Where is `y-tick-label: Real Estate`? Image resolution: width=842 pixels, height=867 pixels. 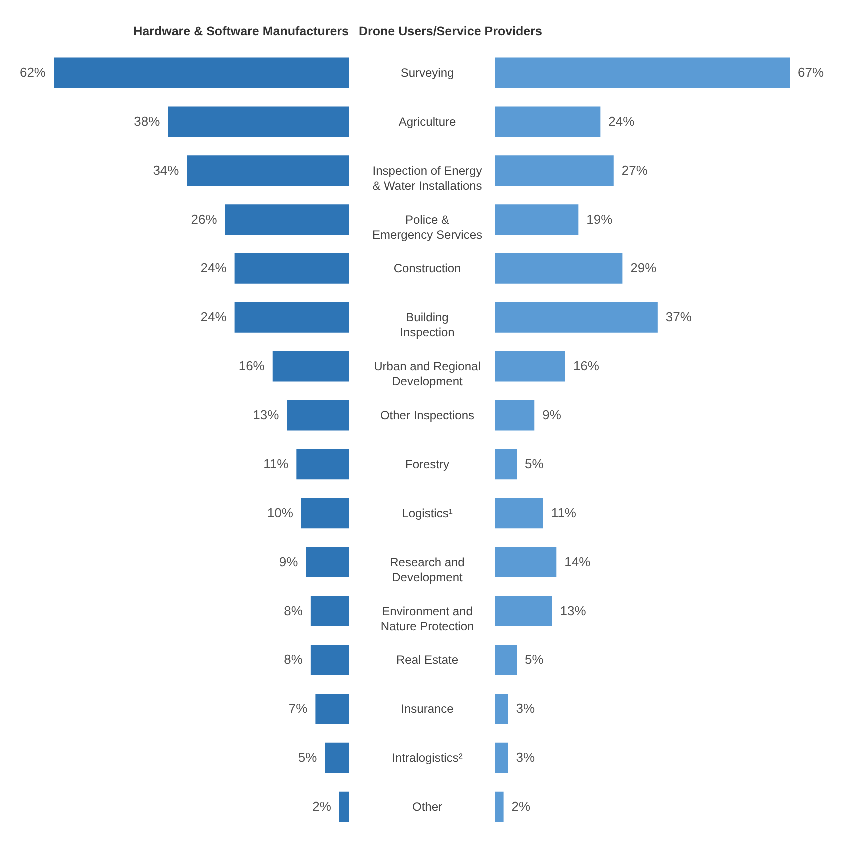
y-tick-label: Real Estate is located at coordinates (427, 660).